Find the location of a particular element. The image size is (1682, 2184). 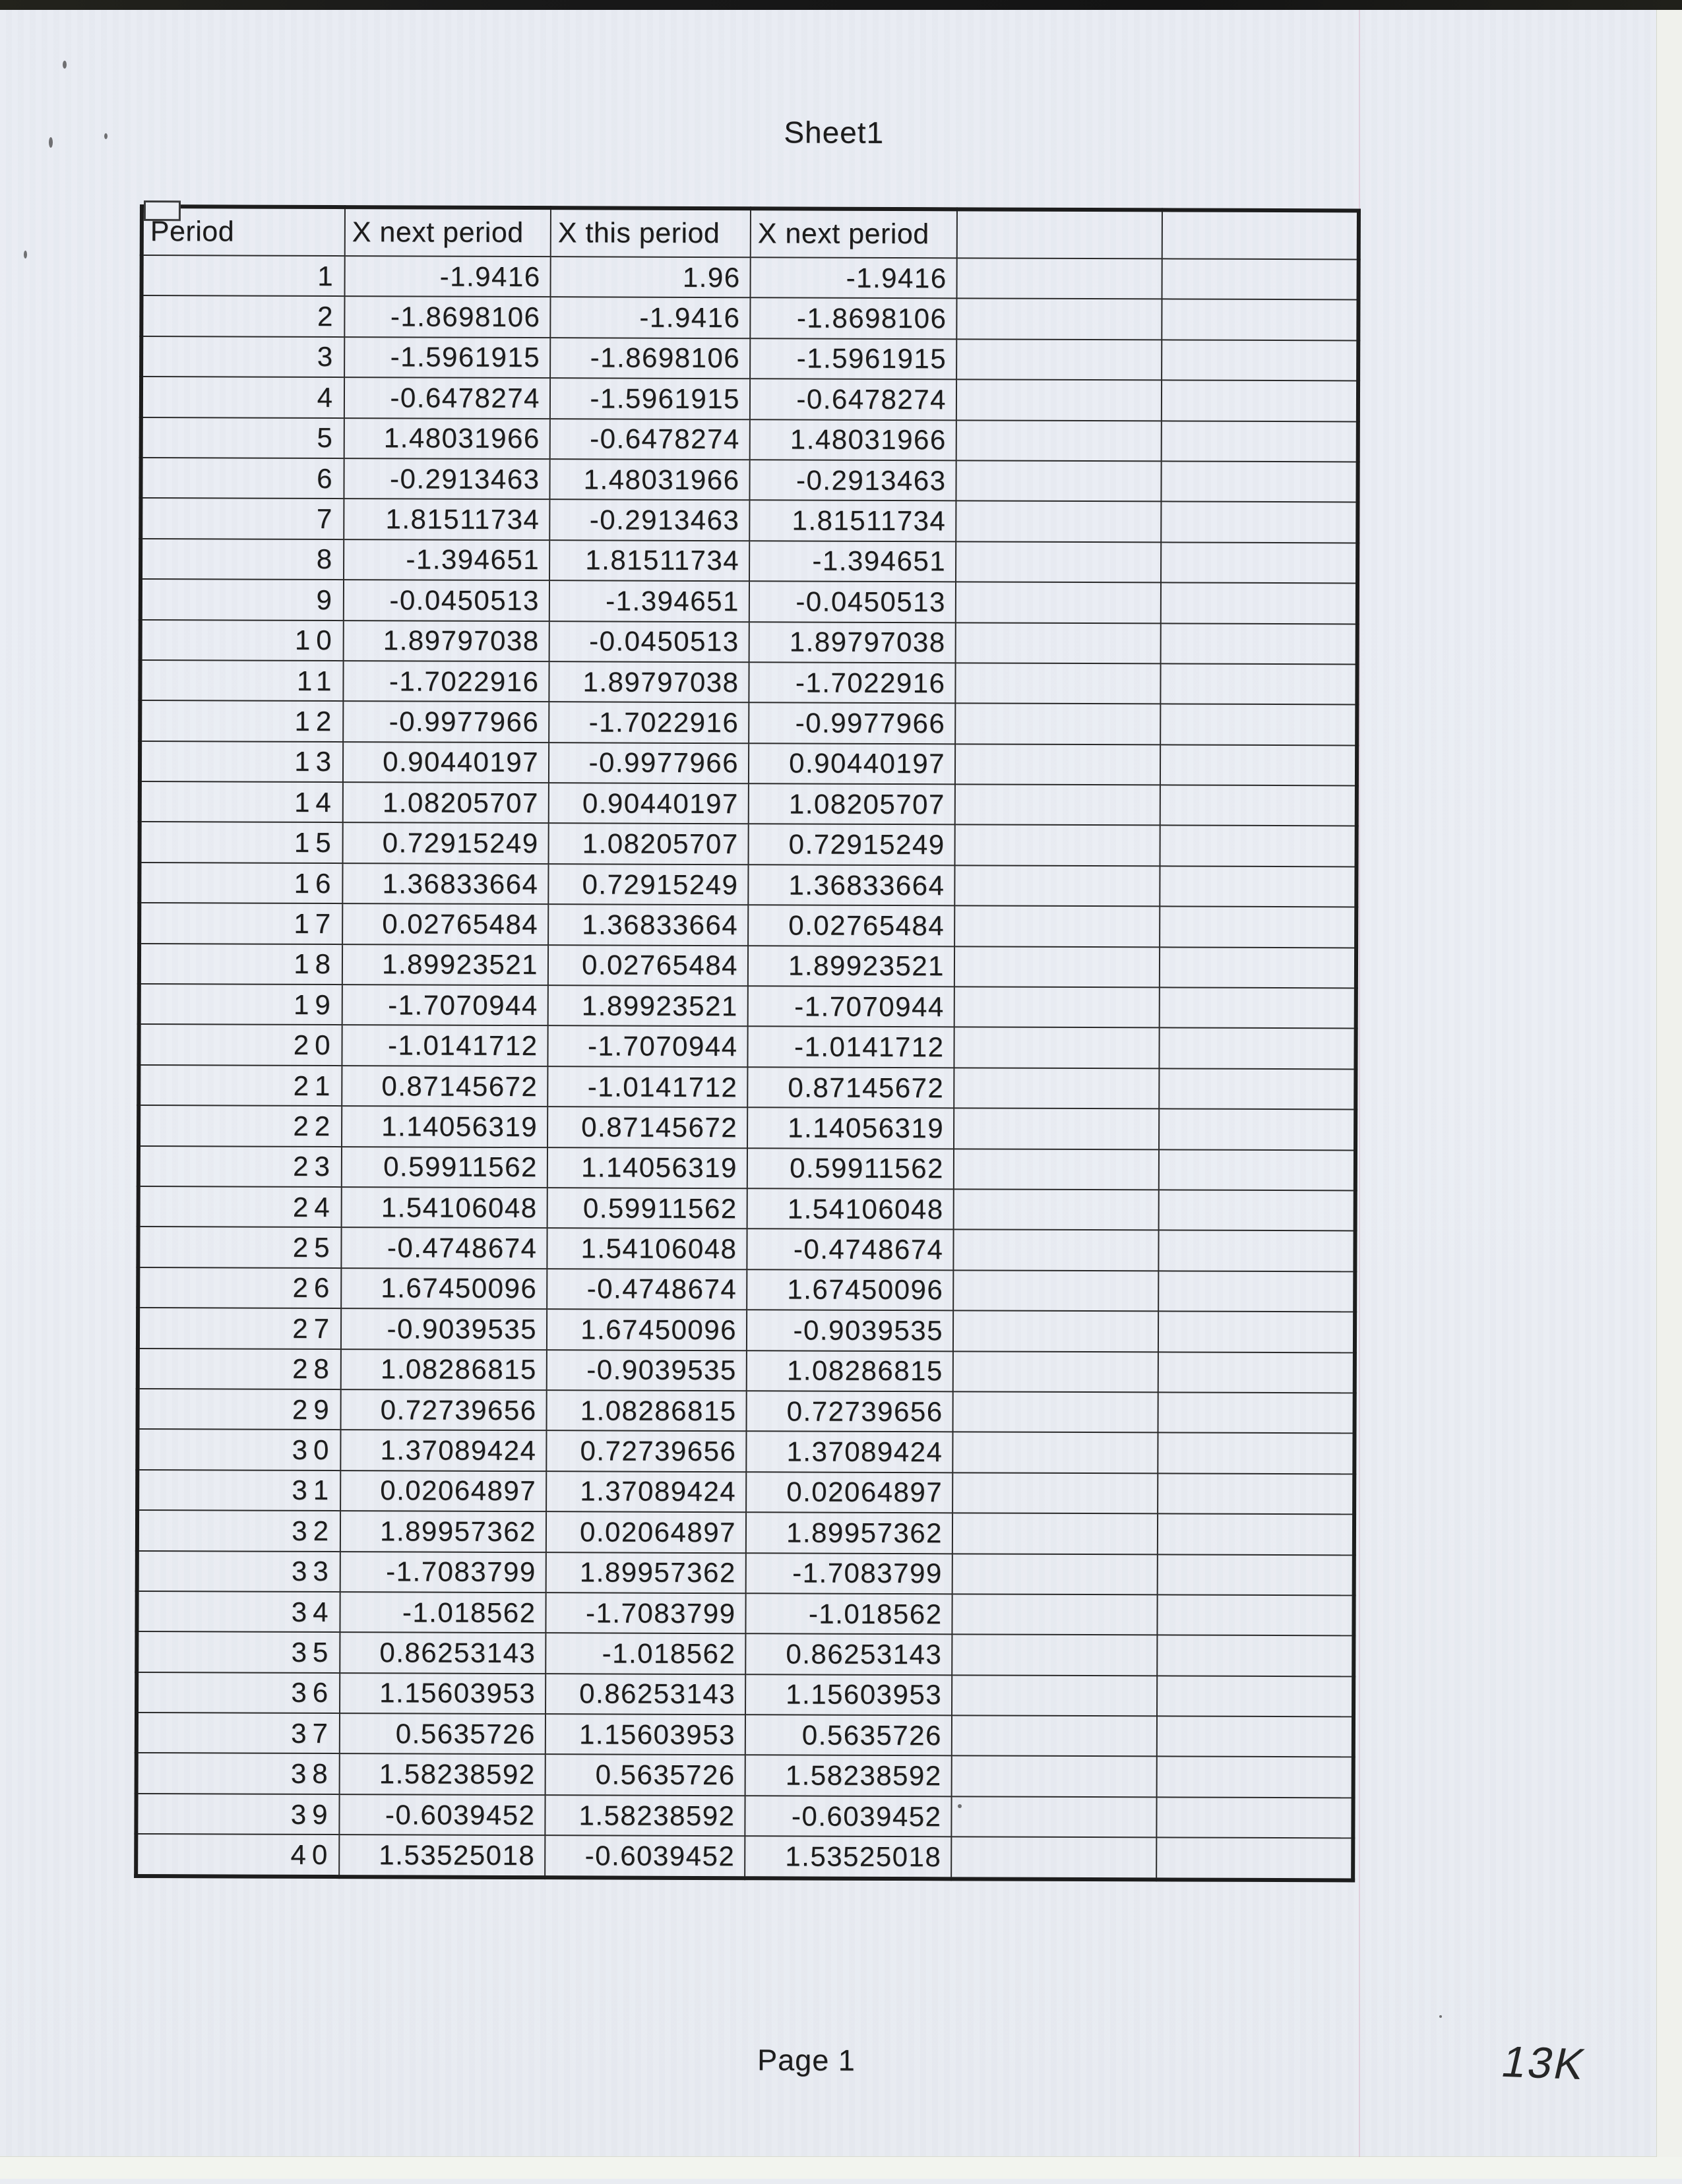

handwritten-note-text: 13K is located at coordinates (1545, 2062).